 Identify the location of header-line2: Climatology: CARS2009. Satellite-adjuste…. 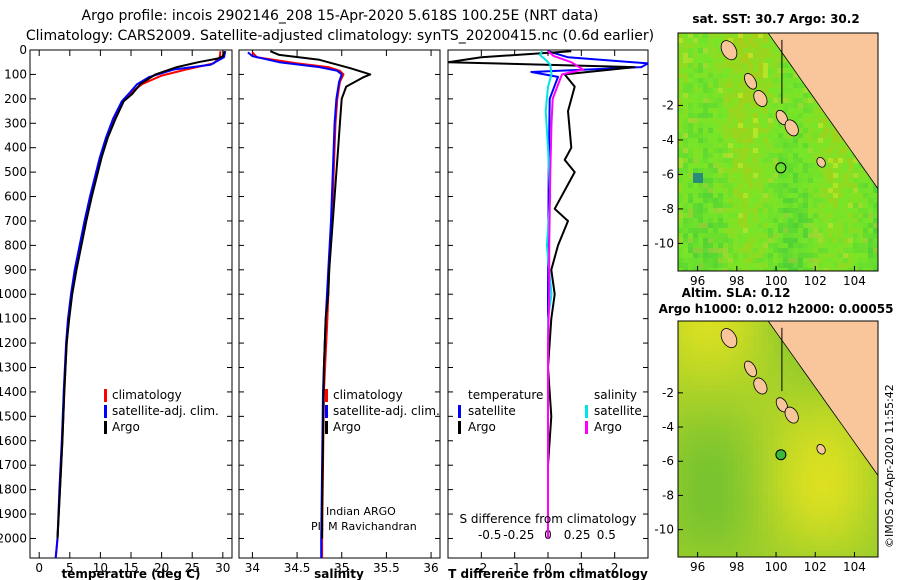
(340, 36).